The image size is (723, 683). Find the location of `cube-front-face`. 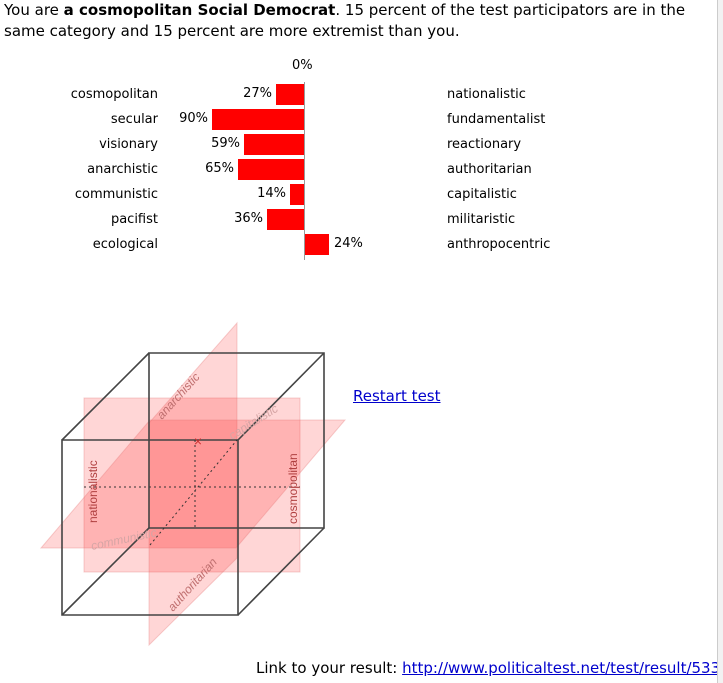

cube-front-face is located at coordinates (150, 527).